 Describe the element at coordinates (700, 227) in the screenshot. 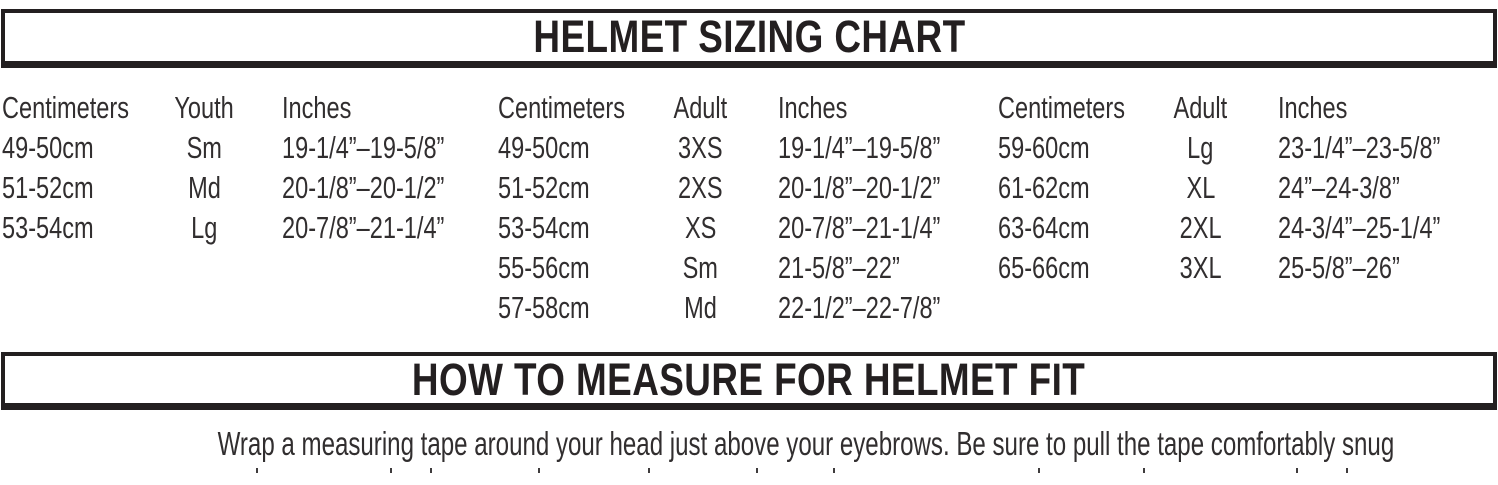

I see `size-value: XS` at that location.